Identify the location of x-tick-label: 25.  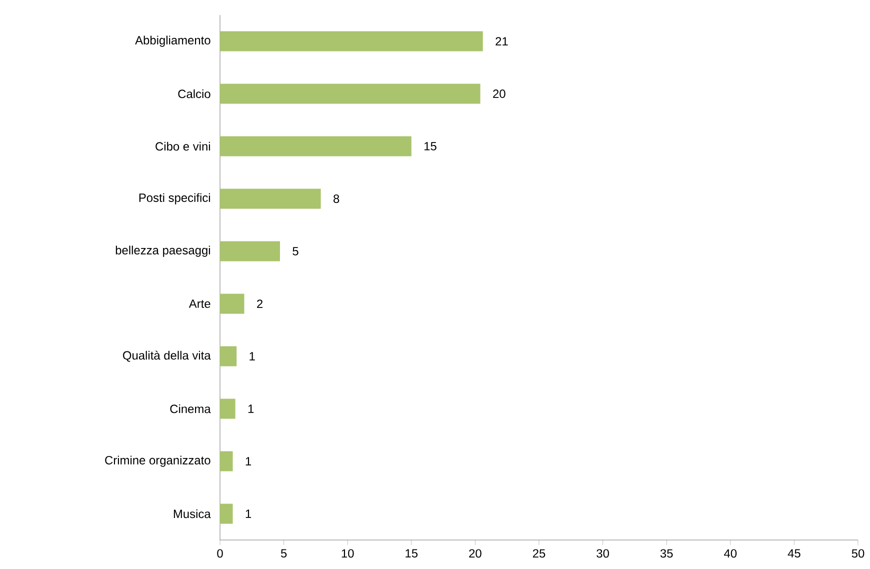
(539, 553).